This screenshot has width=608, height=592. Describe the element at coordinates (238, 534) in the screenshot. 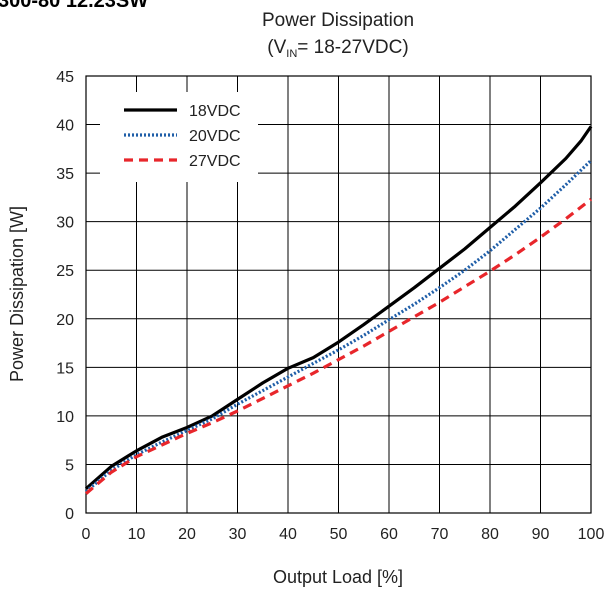

I see `x-tick-label: 30` at that location.